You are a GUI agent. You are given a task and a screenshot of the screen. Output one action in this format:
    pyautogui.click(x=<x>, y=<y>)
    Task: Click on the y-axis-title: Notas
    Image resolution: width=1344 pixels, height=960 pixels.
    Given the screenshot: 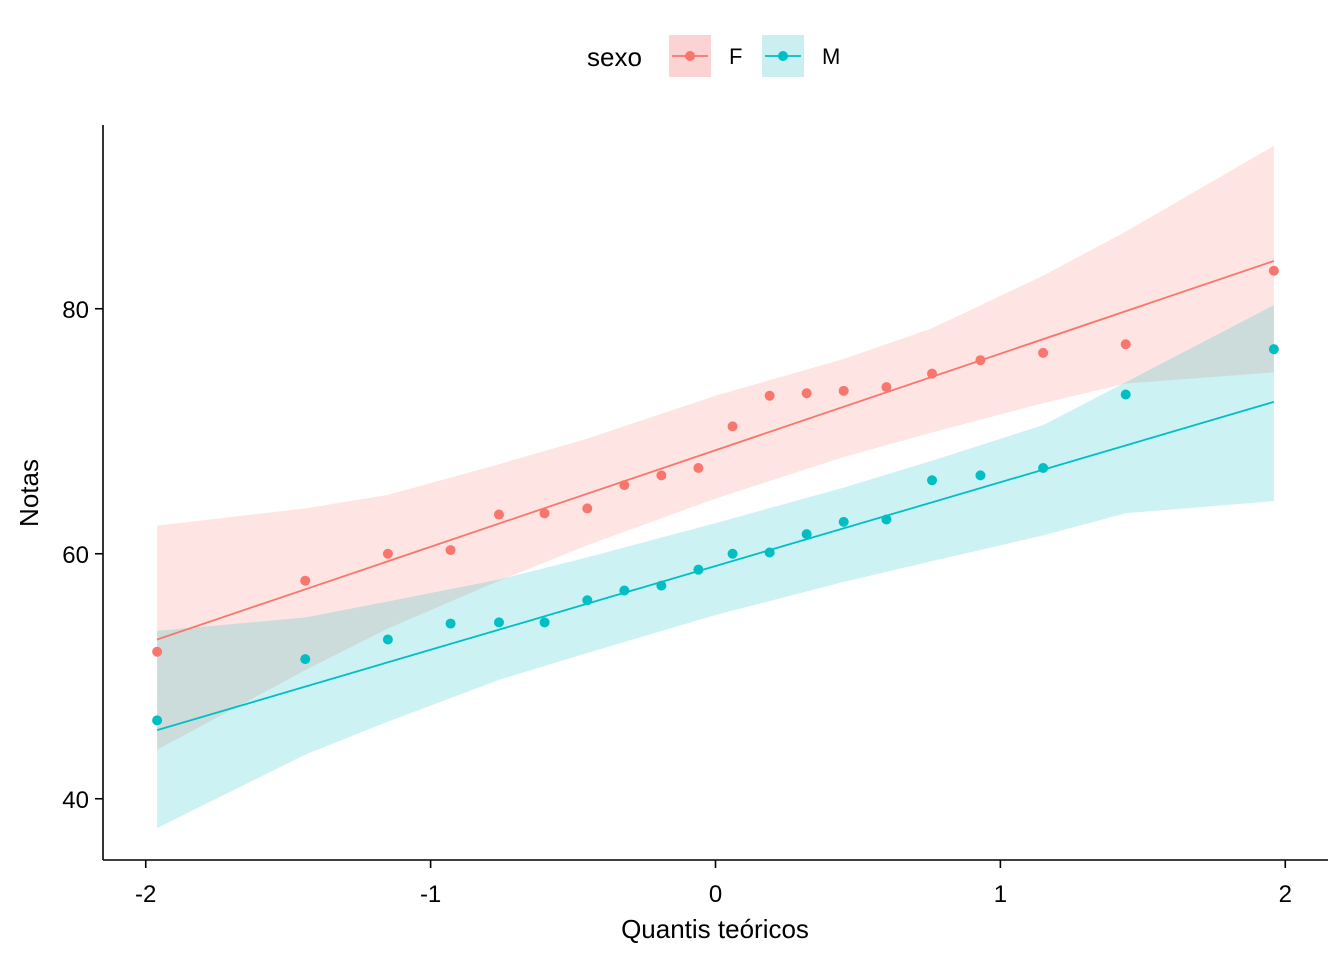 What is the action you would take?
    pyautogui.click(x=29, y=493)
    